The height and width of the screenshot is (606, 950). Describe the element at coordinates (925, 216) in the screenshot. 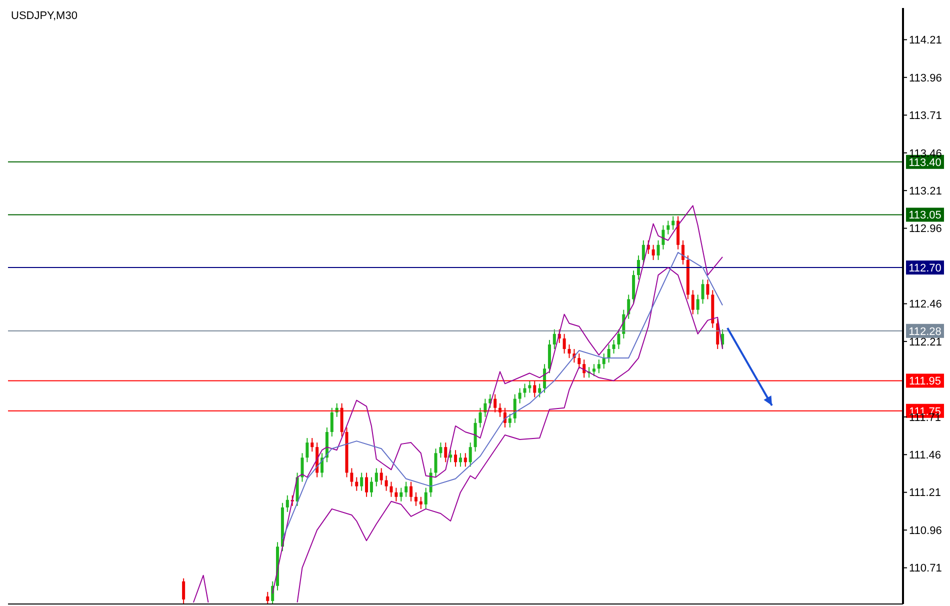

I see `ref-line-label: 113.05` at that location.